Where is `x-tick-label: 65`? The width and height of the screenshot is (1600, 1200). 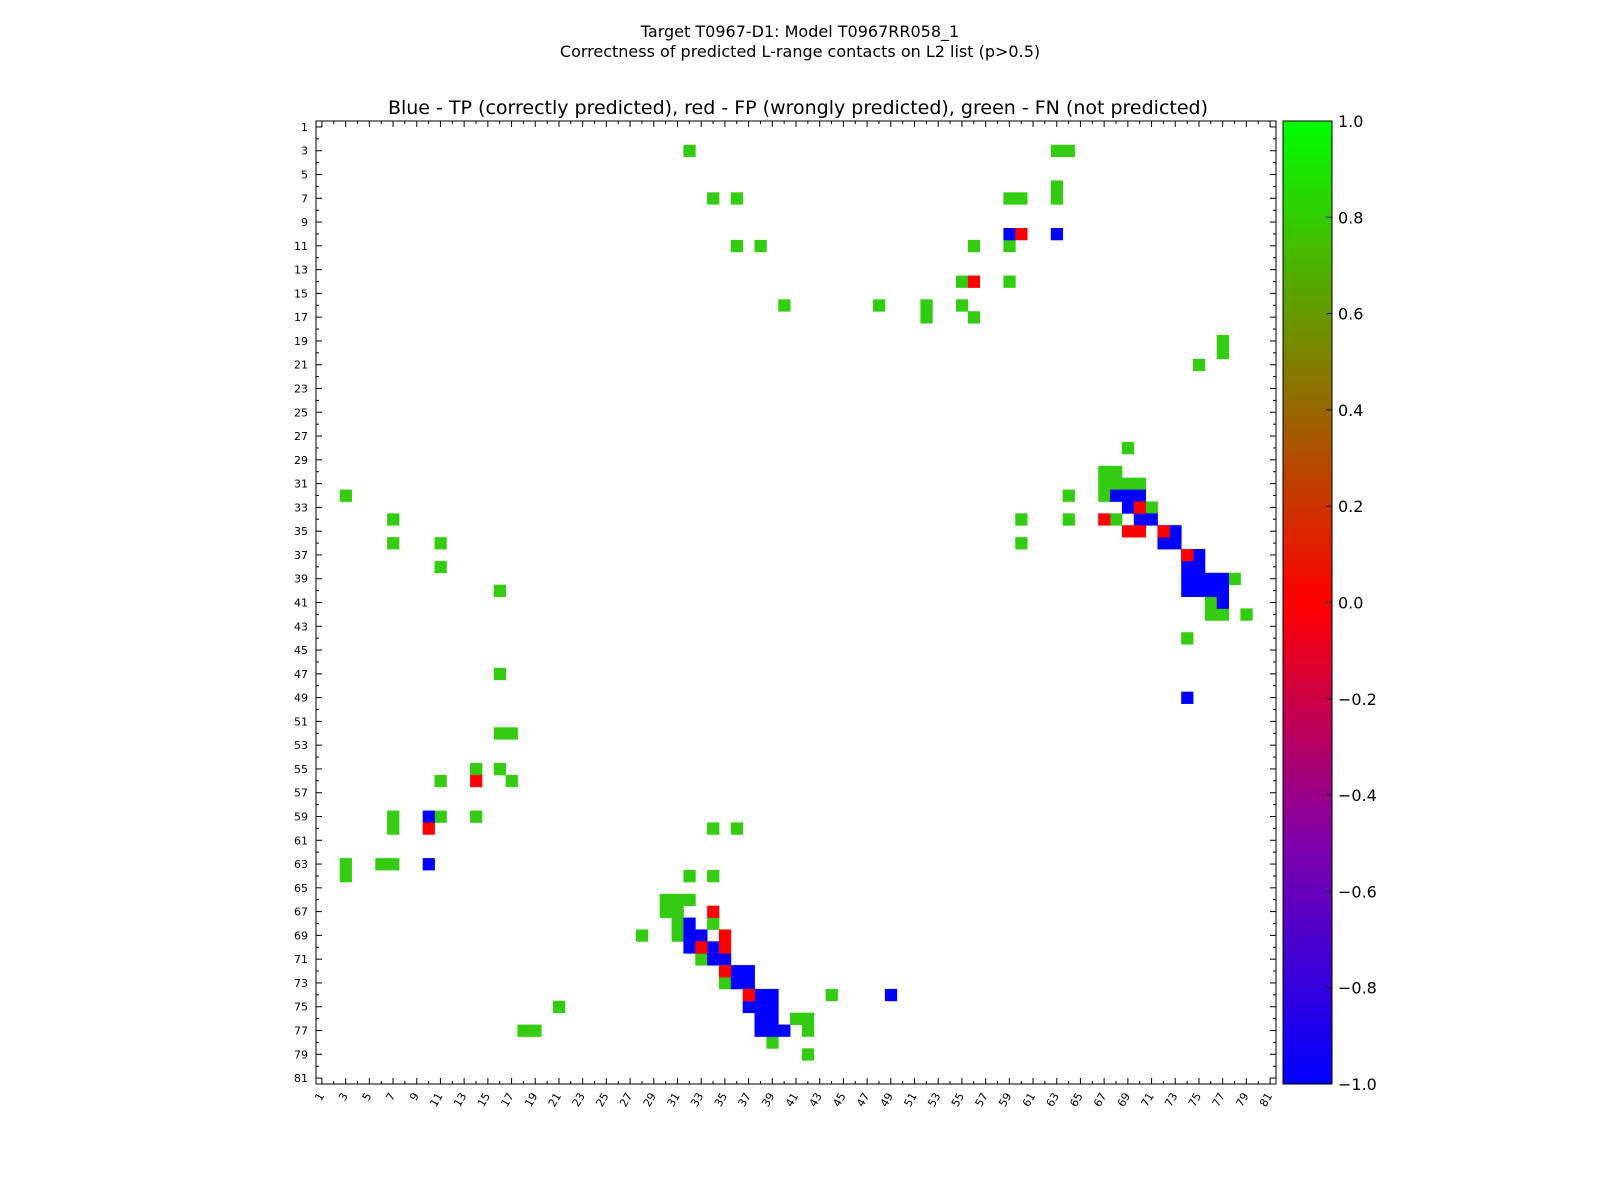 x-tick-label: 65 is located at coordinates (1076, 1100).